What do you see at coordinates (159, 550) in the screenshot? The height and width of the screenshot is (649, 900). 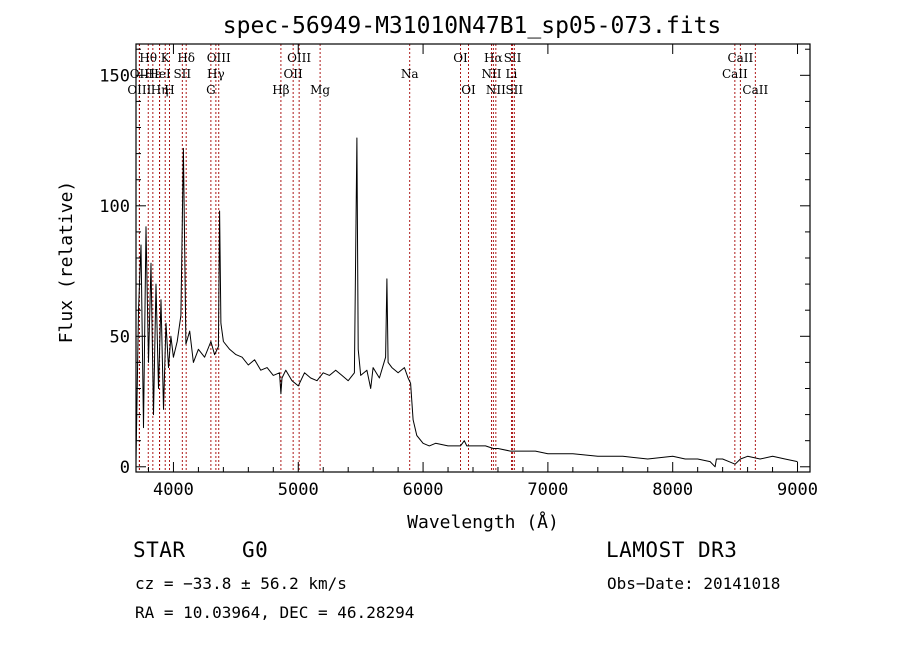 I see `object-type: STAR` at bounding box center [159, 550].